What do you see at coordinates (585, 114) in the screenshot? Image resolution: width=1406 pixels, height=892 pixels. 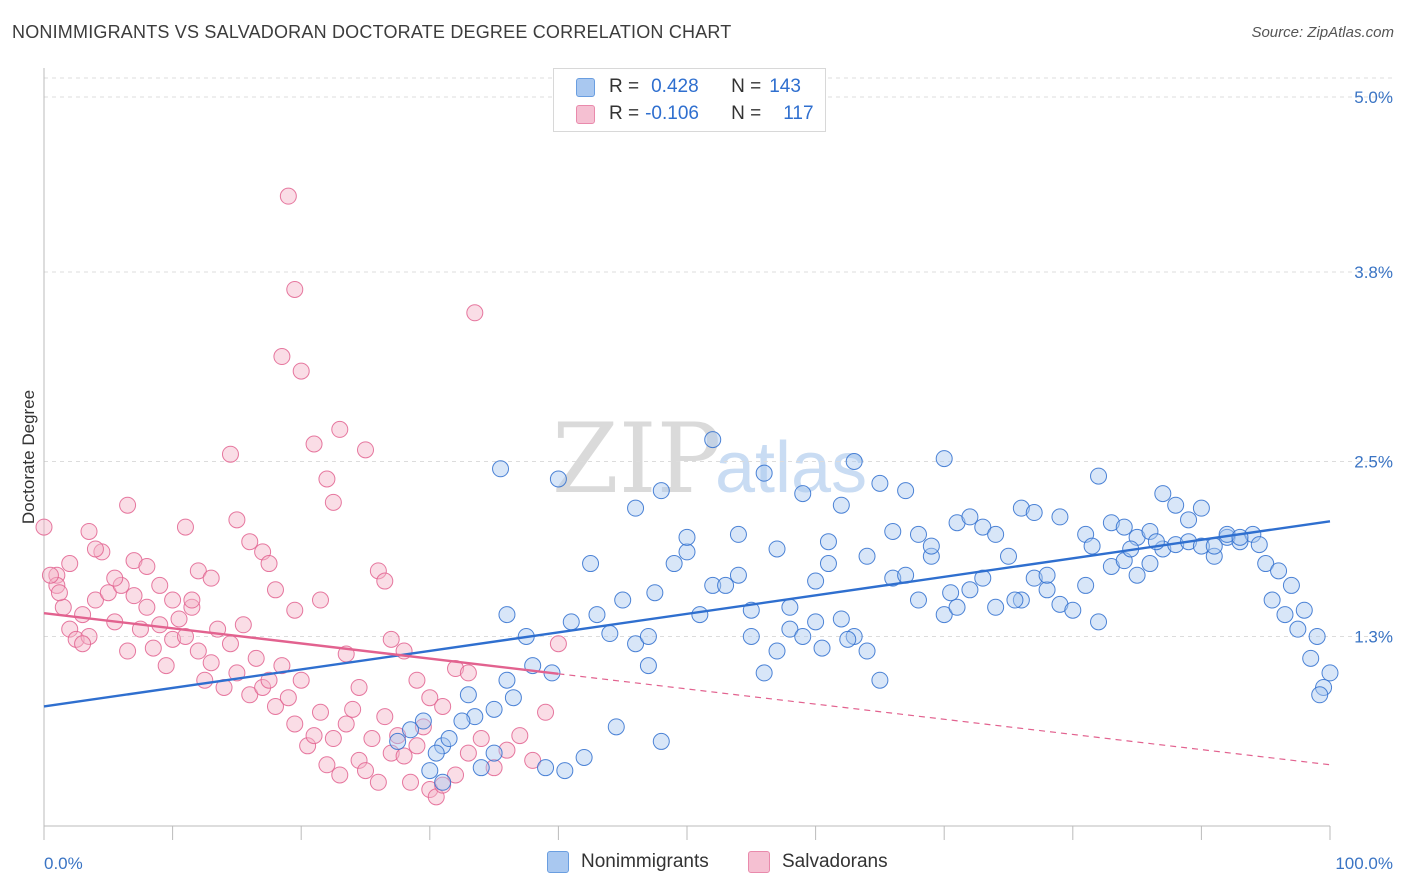 I see `legend-swatch-pink` at bounding box center [585, 114].